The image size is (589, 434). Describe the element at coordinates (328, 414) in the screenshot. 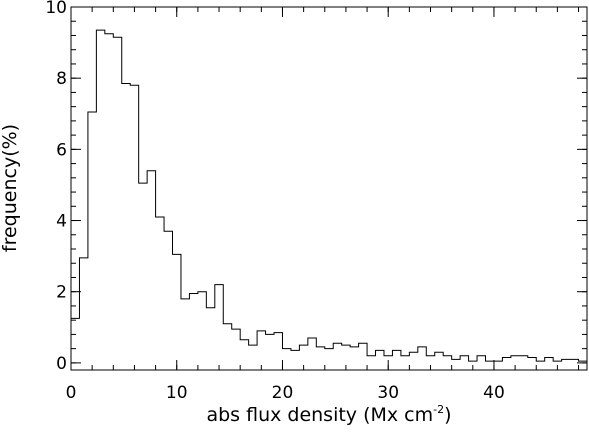

I see `x-axis-title: abs flux density (Mx cm-2)` at that location.